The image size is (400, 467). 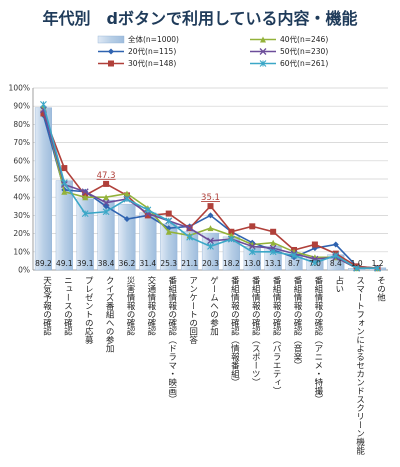 I want to click on bar-value-label: 7.0, so click(x=315, y=263).